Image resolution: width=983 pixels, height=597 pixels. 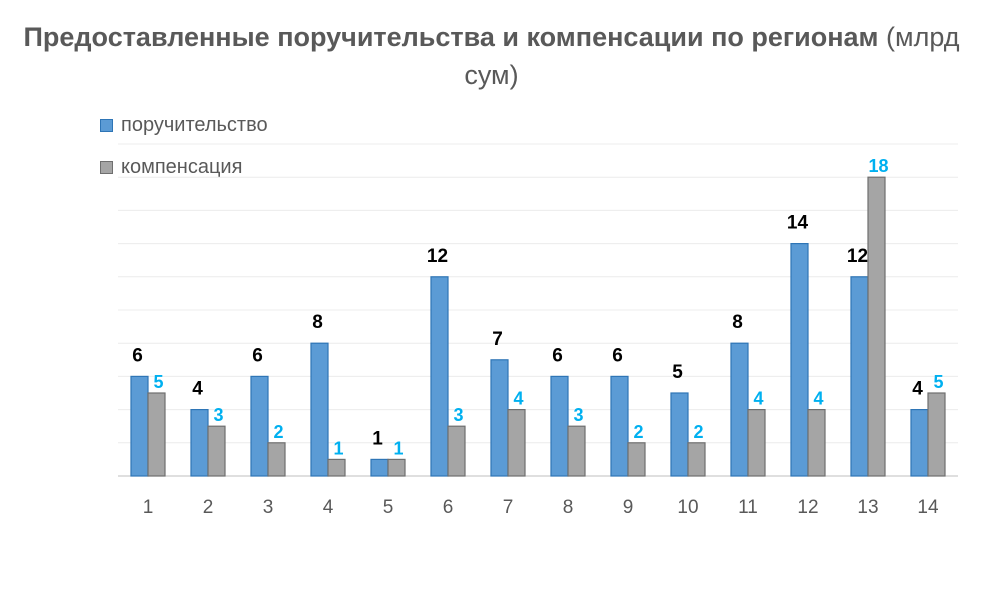 I want to click on legend-label-guarantee: поручительство, so click(x=194, y=124).